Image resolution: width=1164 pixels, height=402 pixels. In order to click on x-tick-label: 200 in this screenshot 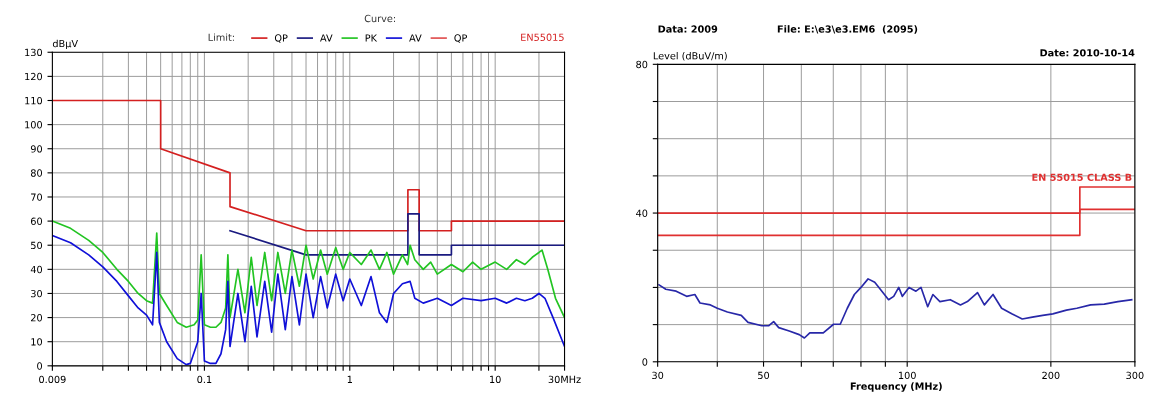, I will do `click(1051, 375)`.